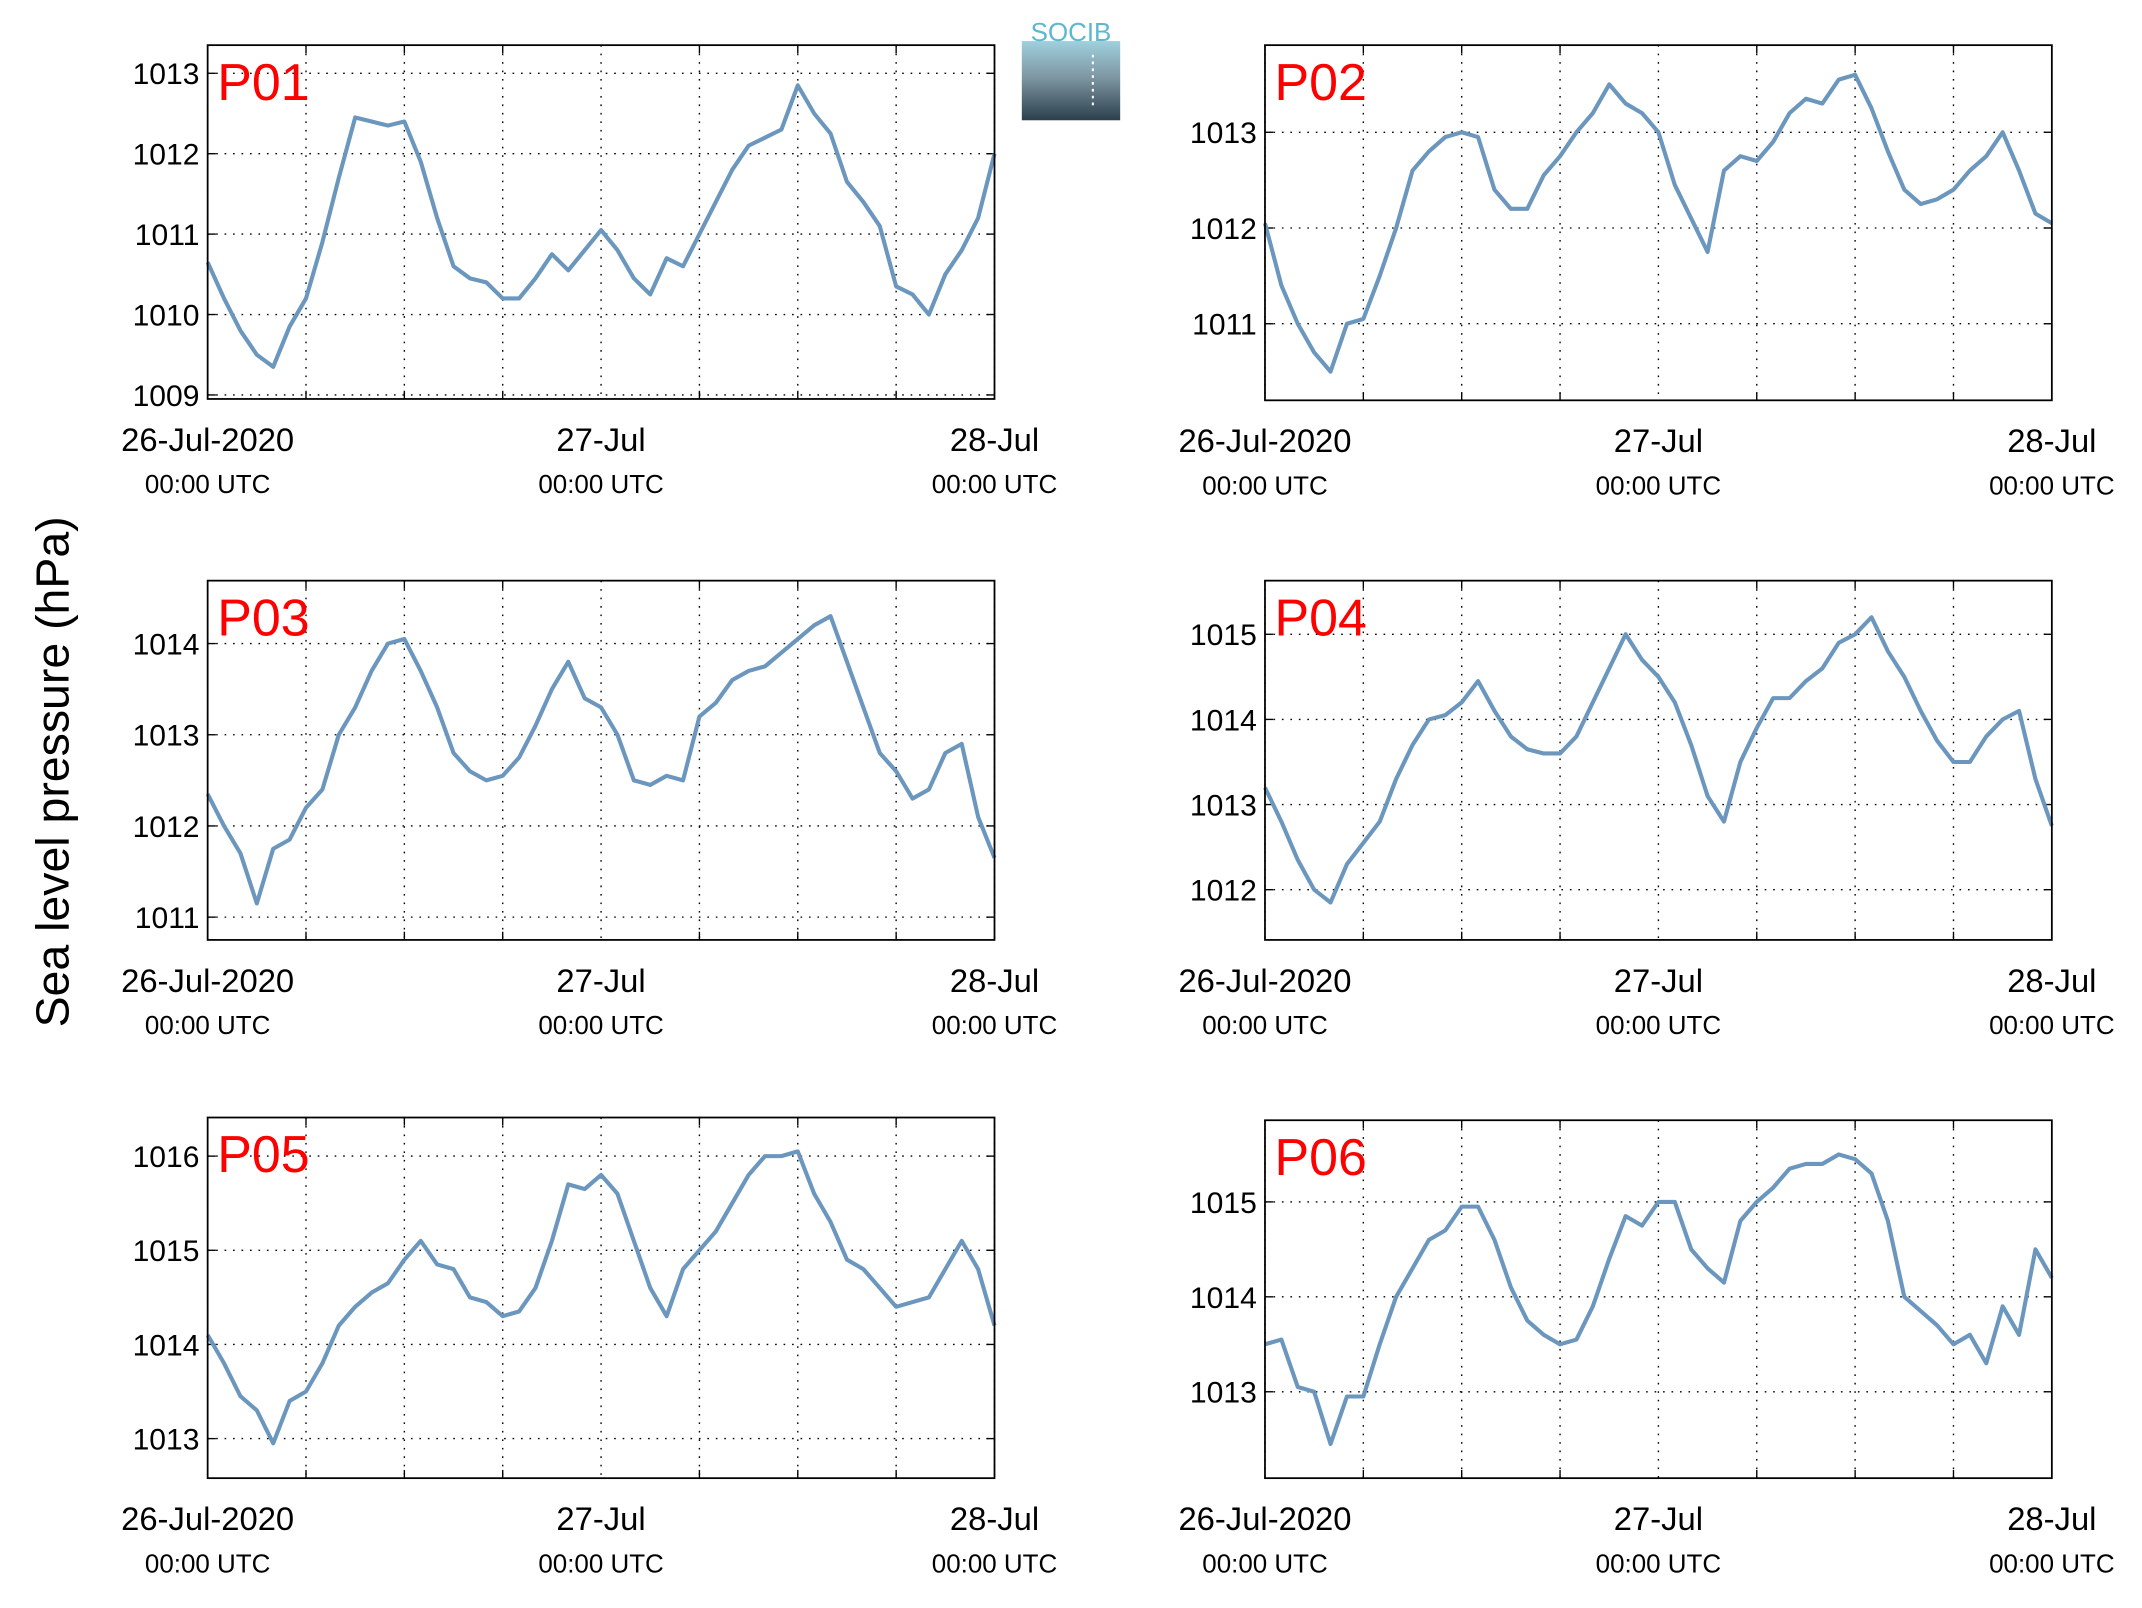  Describe the element at coordinates (1071, 81) in the screenshot. I see `logo-box` at that location.